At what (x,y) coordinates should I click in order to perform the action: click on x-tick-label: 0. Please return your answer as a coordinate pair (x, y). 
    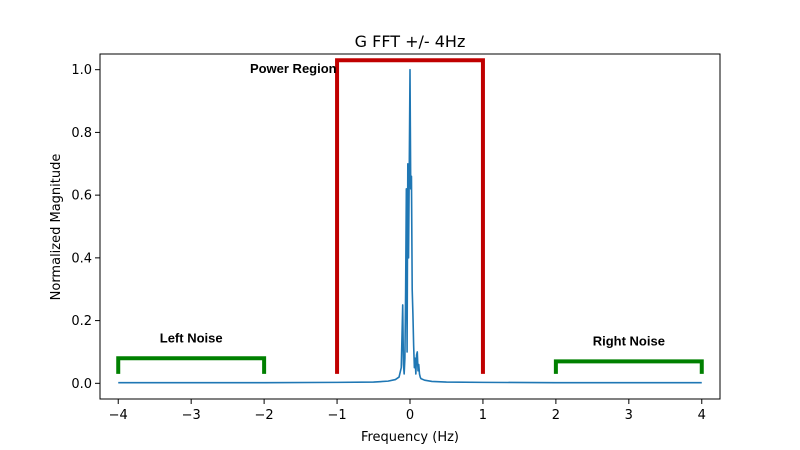
    Looking at the image, I should click on (410, 415).